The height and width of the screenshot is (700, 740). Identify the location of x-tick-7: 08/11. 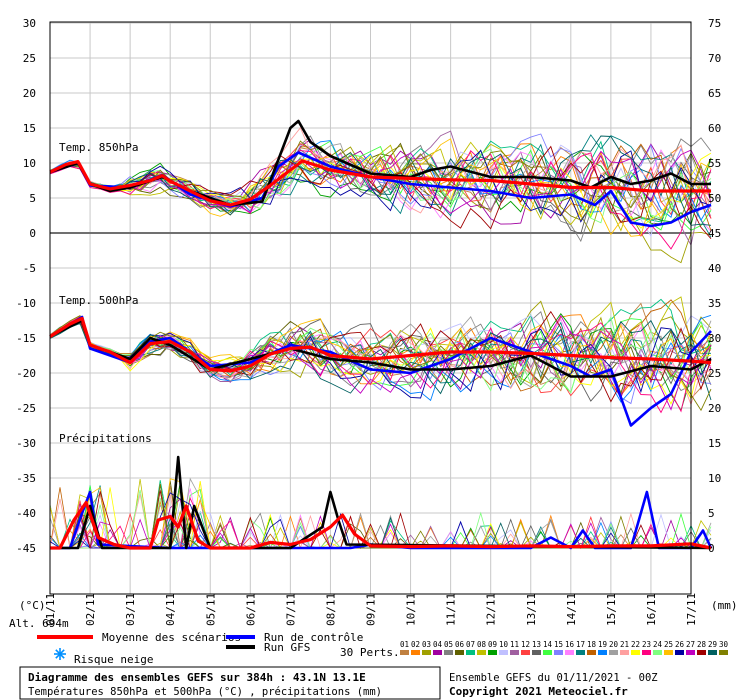
(330, 609).